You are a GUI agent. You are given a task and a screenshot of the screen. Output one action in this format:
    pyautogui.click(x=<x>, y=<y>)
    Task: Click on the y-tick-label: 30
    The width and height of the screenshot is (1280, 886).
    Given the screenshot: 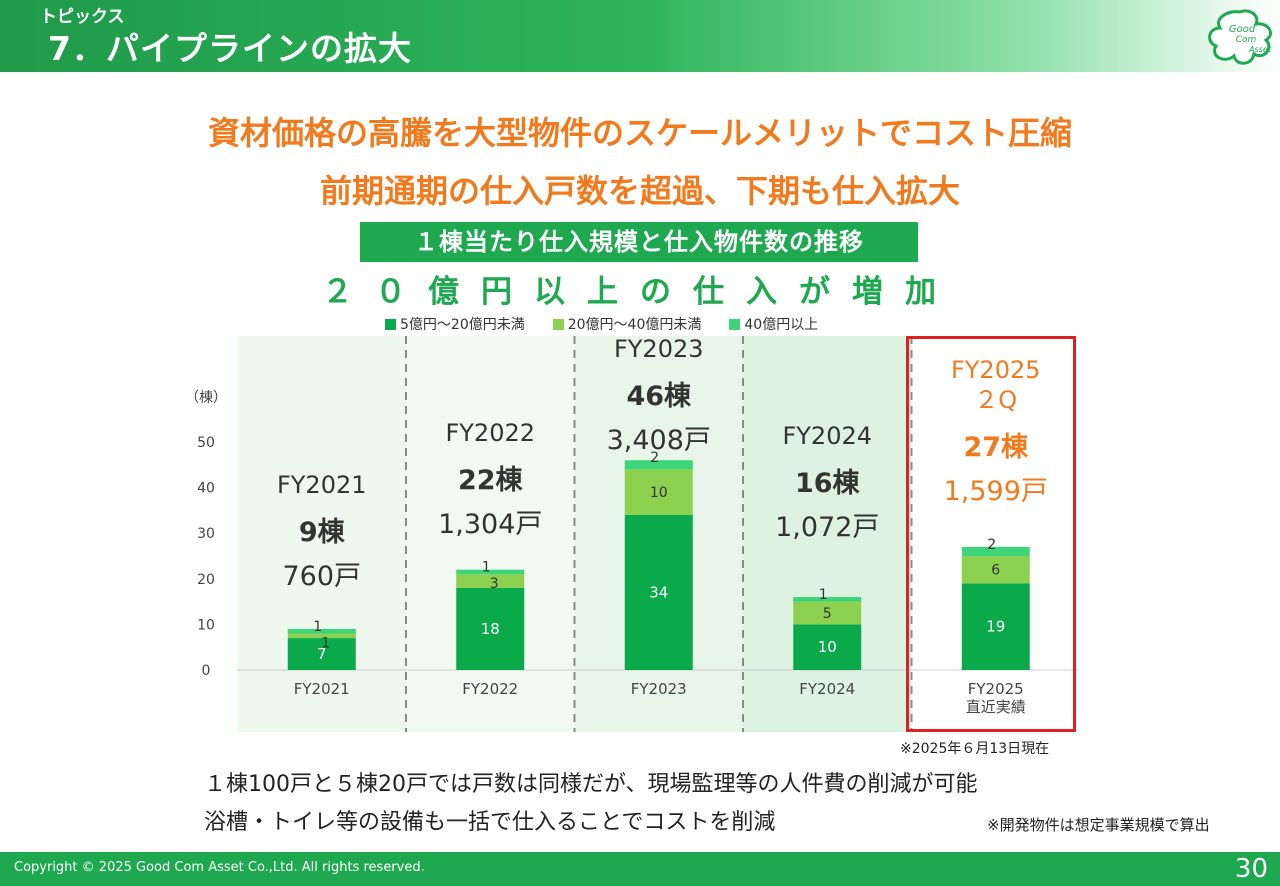 What is the action you would take?
    pyautogui.click(x=206, y=534)
    